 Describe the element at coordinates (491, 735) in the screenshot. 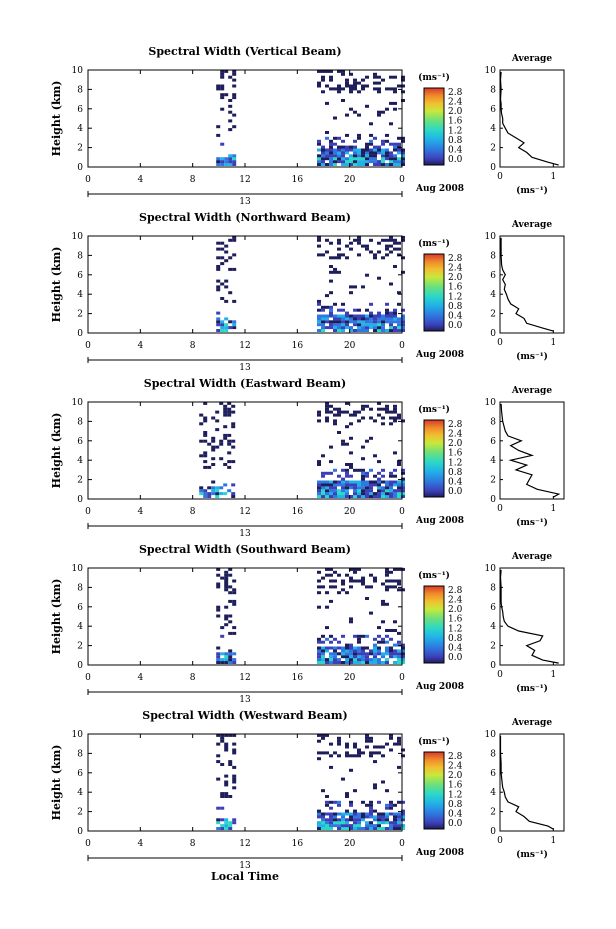

I see `average-y-tick-label: 10` at that location.